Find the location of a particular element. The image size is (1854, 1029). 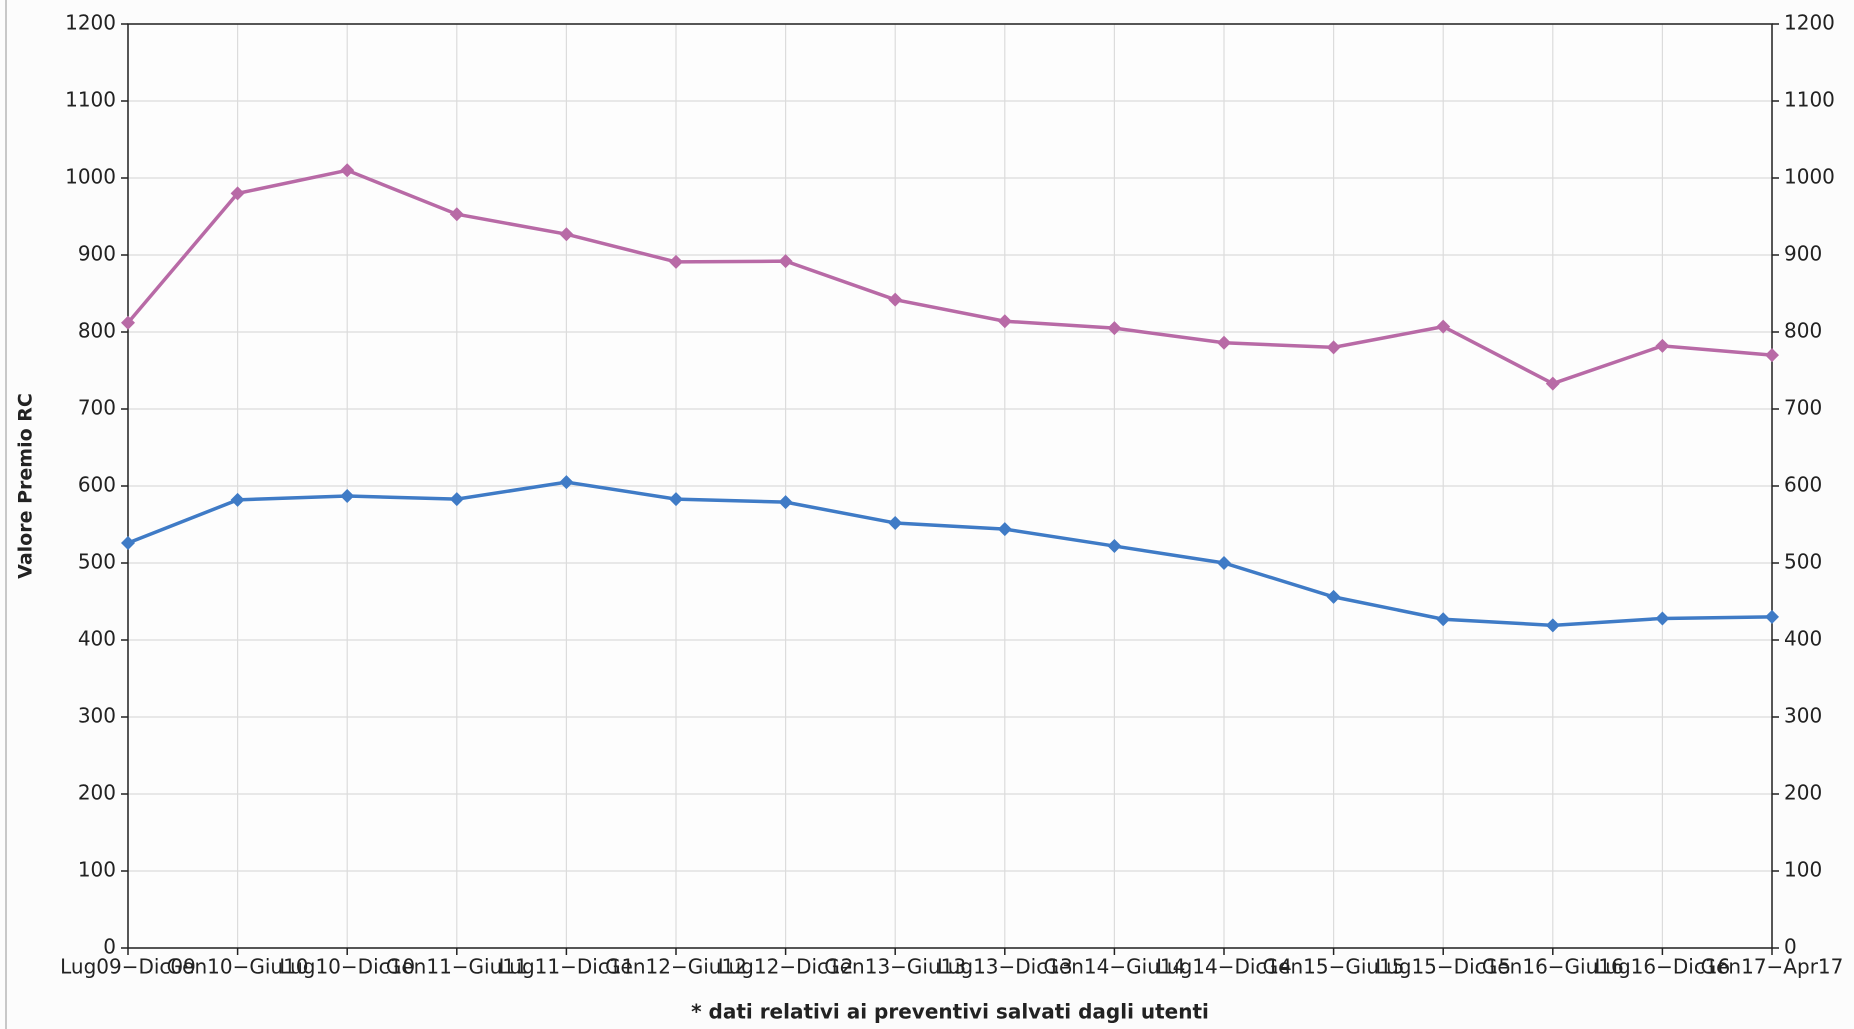

y-tick-label: 900 is located at coordinates (97, 254).